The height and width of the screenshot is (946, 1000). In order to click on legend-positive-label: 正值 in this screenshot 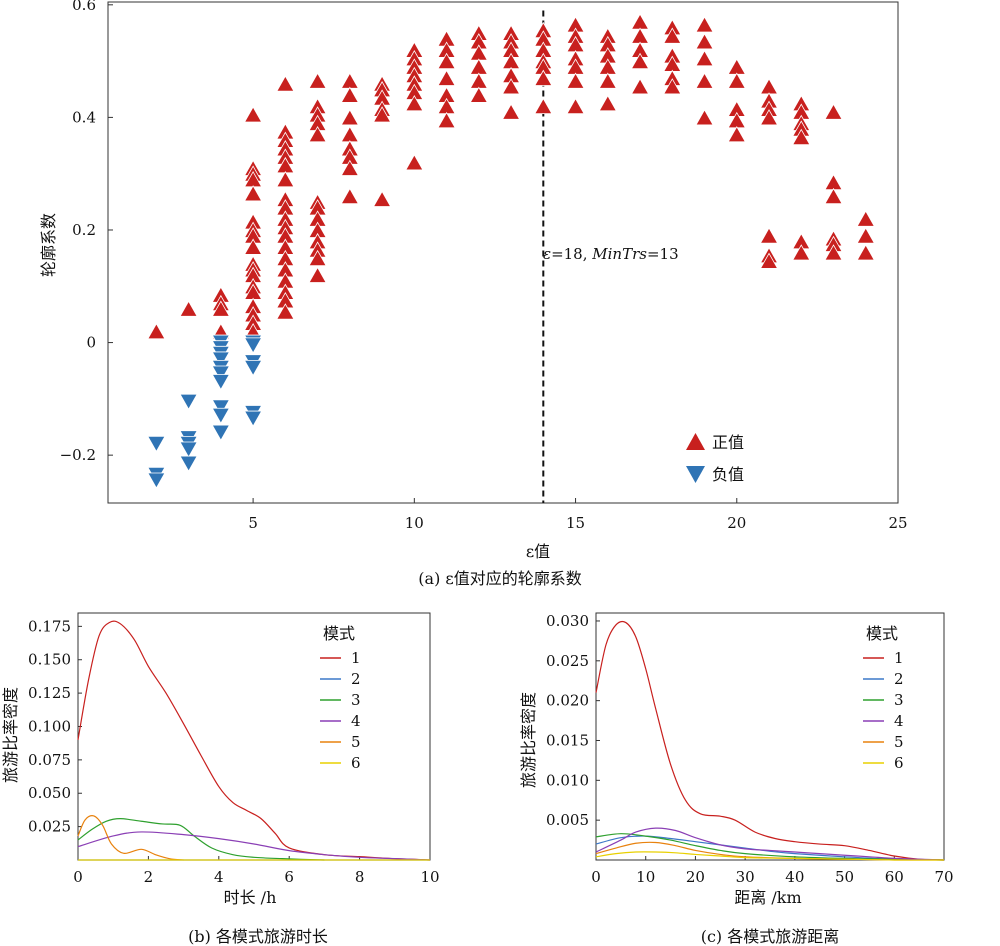, I will do `click(728, 442)`.